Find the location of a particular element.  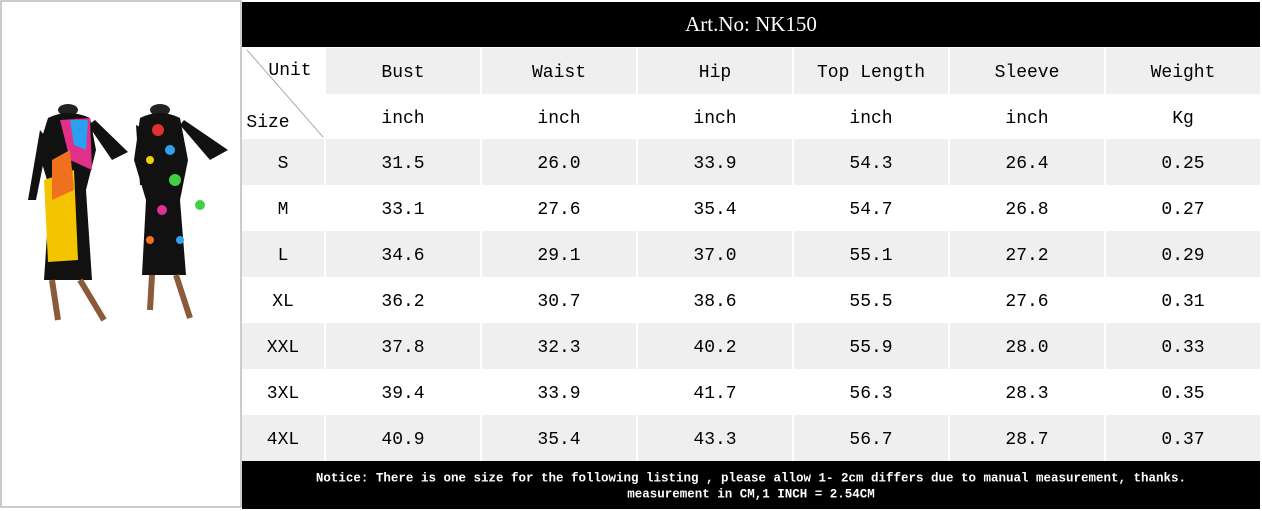

size-cell: M is located at coordinates (283, 210).